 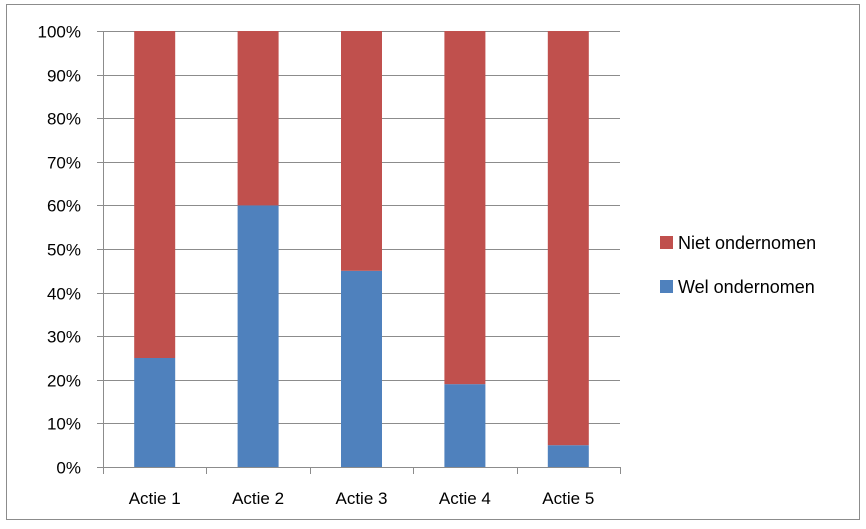 I want to click on y-tick-labels: 0% 10% 20% 30% 40% 50% 60% 70% 80% 90% 100%, so click(x=59, y=250).